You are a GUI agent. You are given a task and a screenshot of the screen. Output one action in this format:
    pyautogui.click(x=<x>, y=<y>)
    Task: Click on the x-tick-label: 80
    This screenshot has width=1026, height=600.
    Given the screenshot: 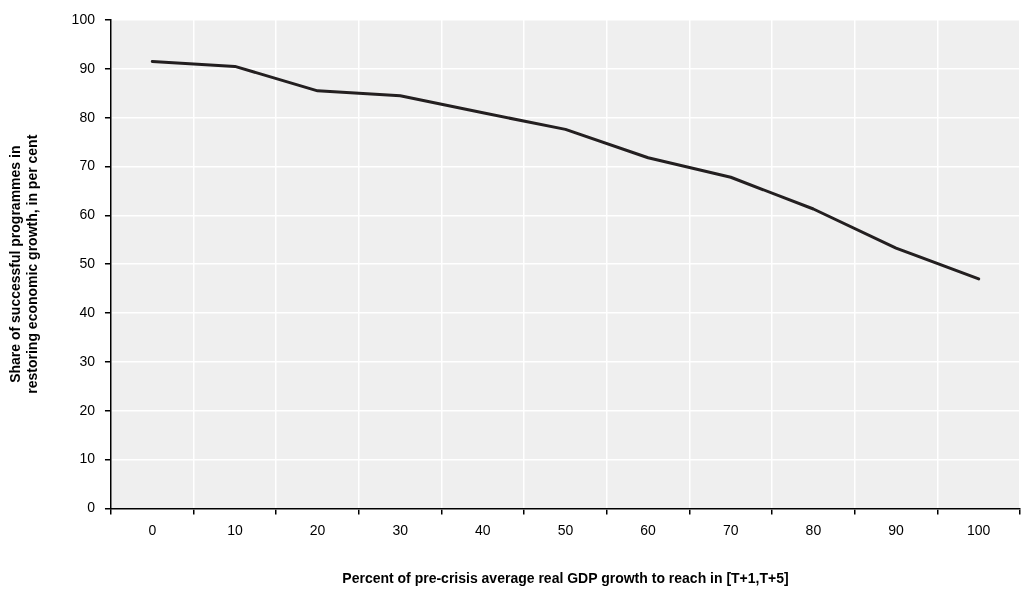 What is the action you would take?
    pyautogui.click(x=813, y=529)
    